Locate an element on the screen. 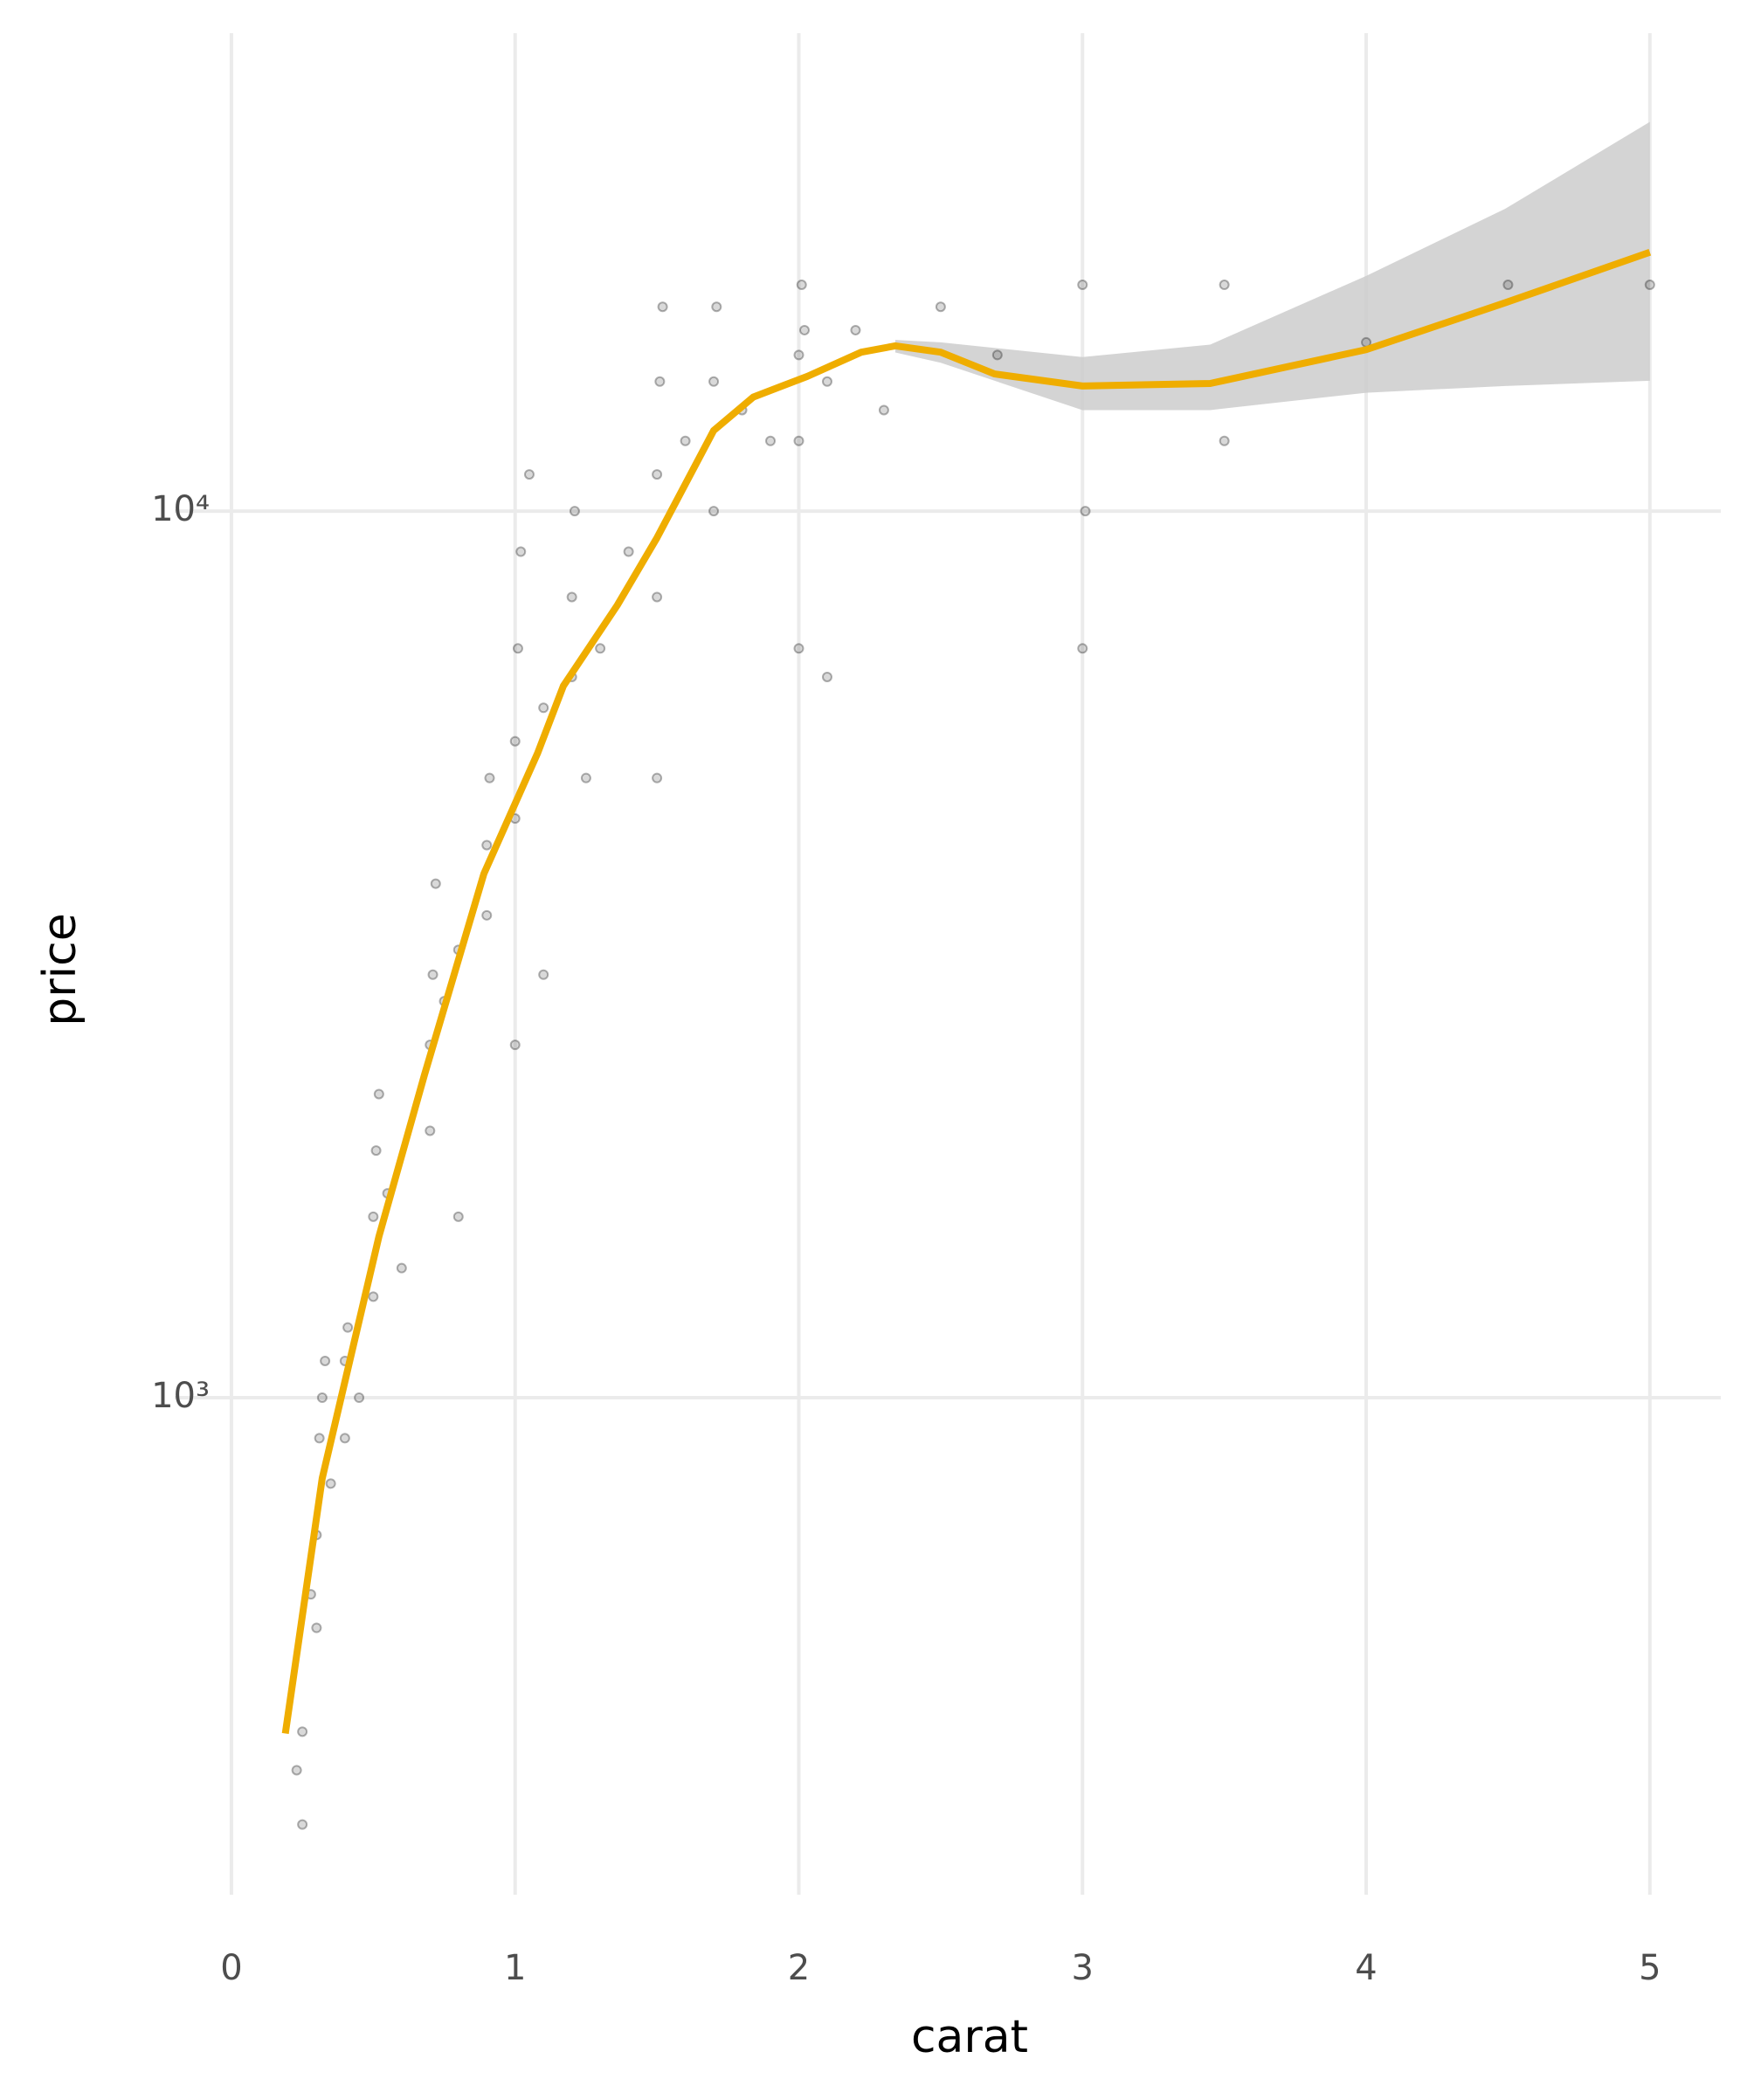 The image size is (1747, 2100). x-tick-label: 2 is located at coordinates (799, 1968).